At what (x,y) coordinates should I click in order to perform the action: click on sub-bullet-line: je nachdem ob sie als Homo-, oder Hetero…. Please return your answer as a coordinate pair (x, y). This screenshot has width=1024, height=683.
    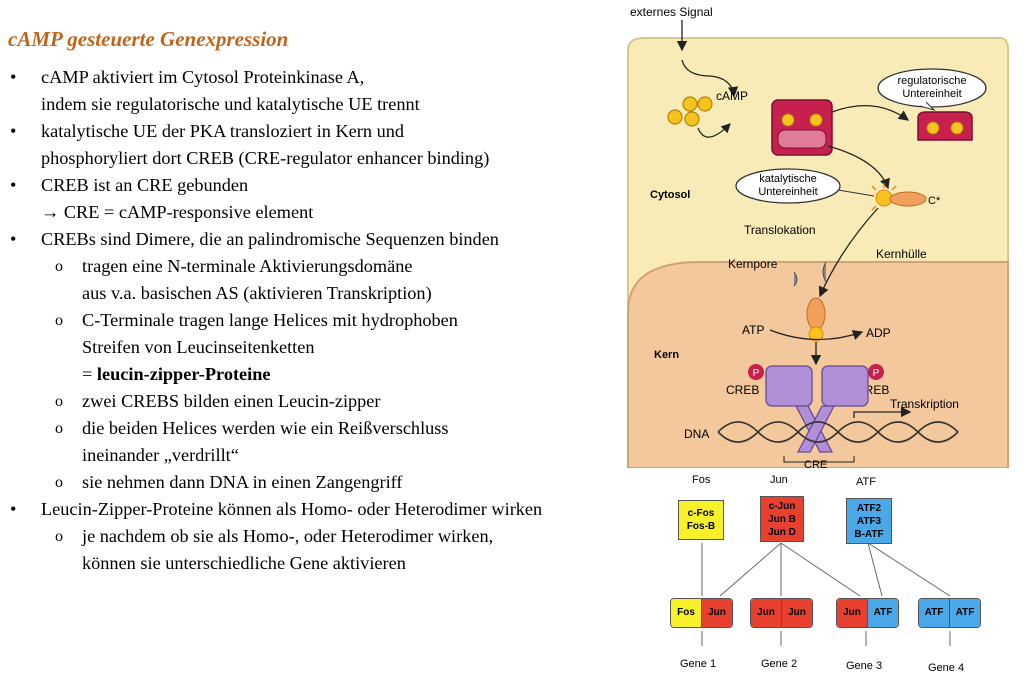
    Looking at the image, I should click on (288, 536).